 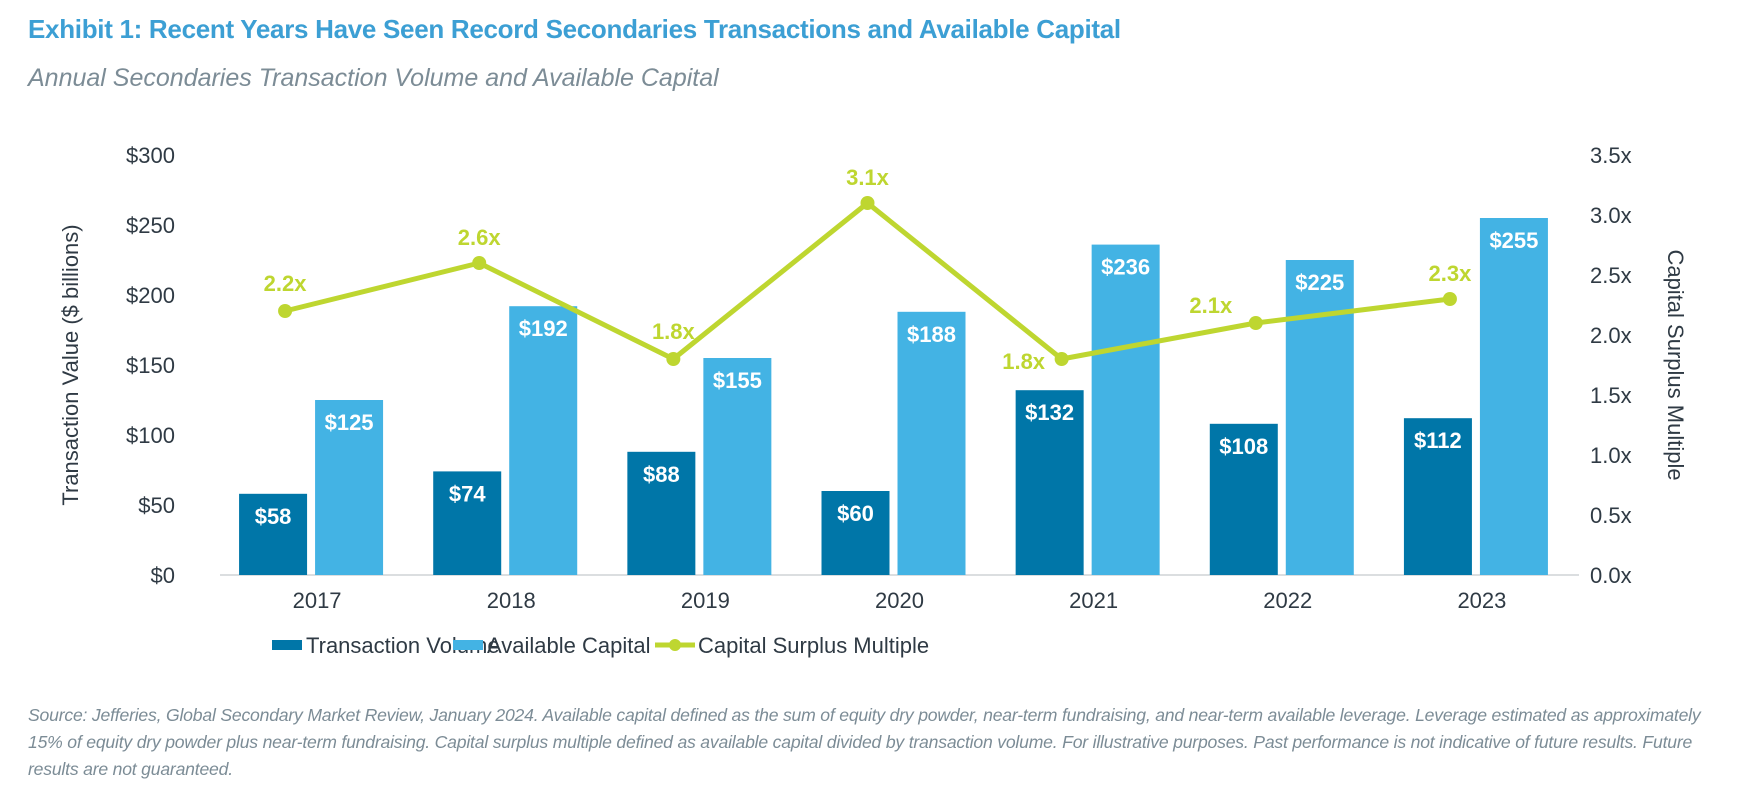 What do you see at coordinates (317, 600) in the screenshot?
I see `x-tick-label: 2017` at bounding box center [317, 600].